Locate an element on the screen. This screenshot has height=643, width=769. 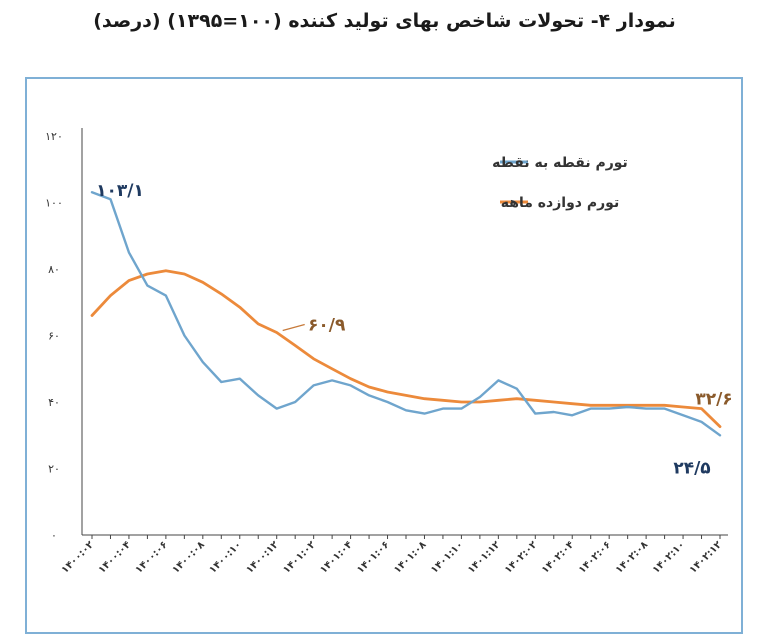
legend-label: تورم دوازده ماهه is located at coordinates (560, 203).